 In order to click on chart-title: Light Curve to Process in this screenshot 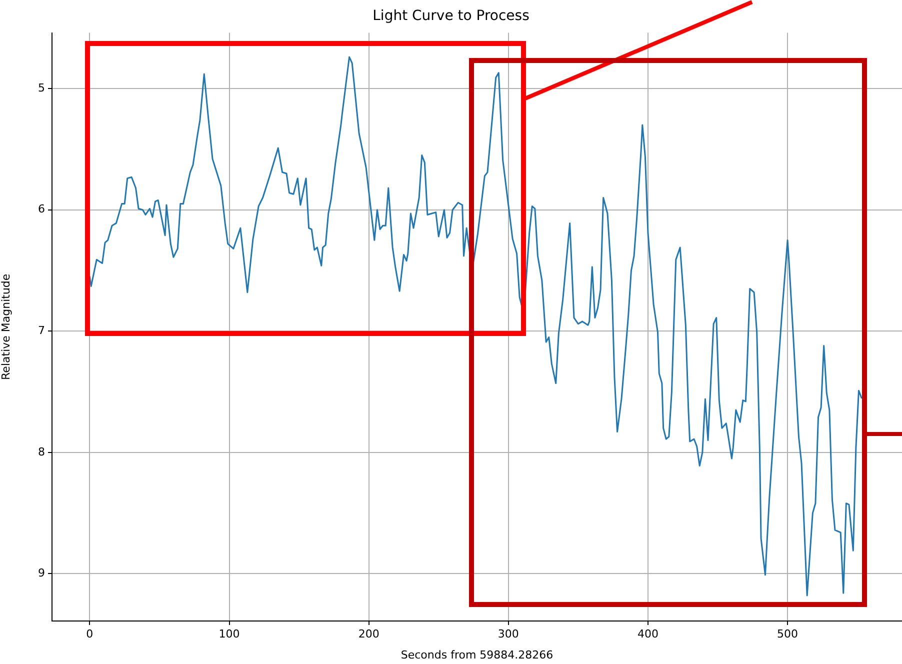, I will do `click(451, 16)`.